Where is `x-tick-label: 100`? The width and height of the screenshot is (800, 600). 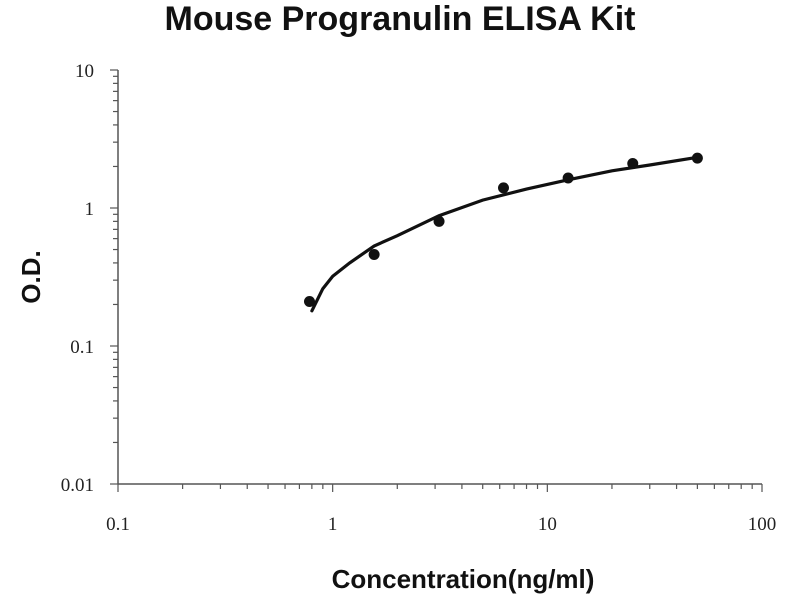 x-tick-label: 100 is located at coordinates (762, 524).